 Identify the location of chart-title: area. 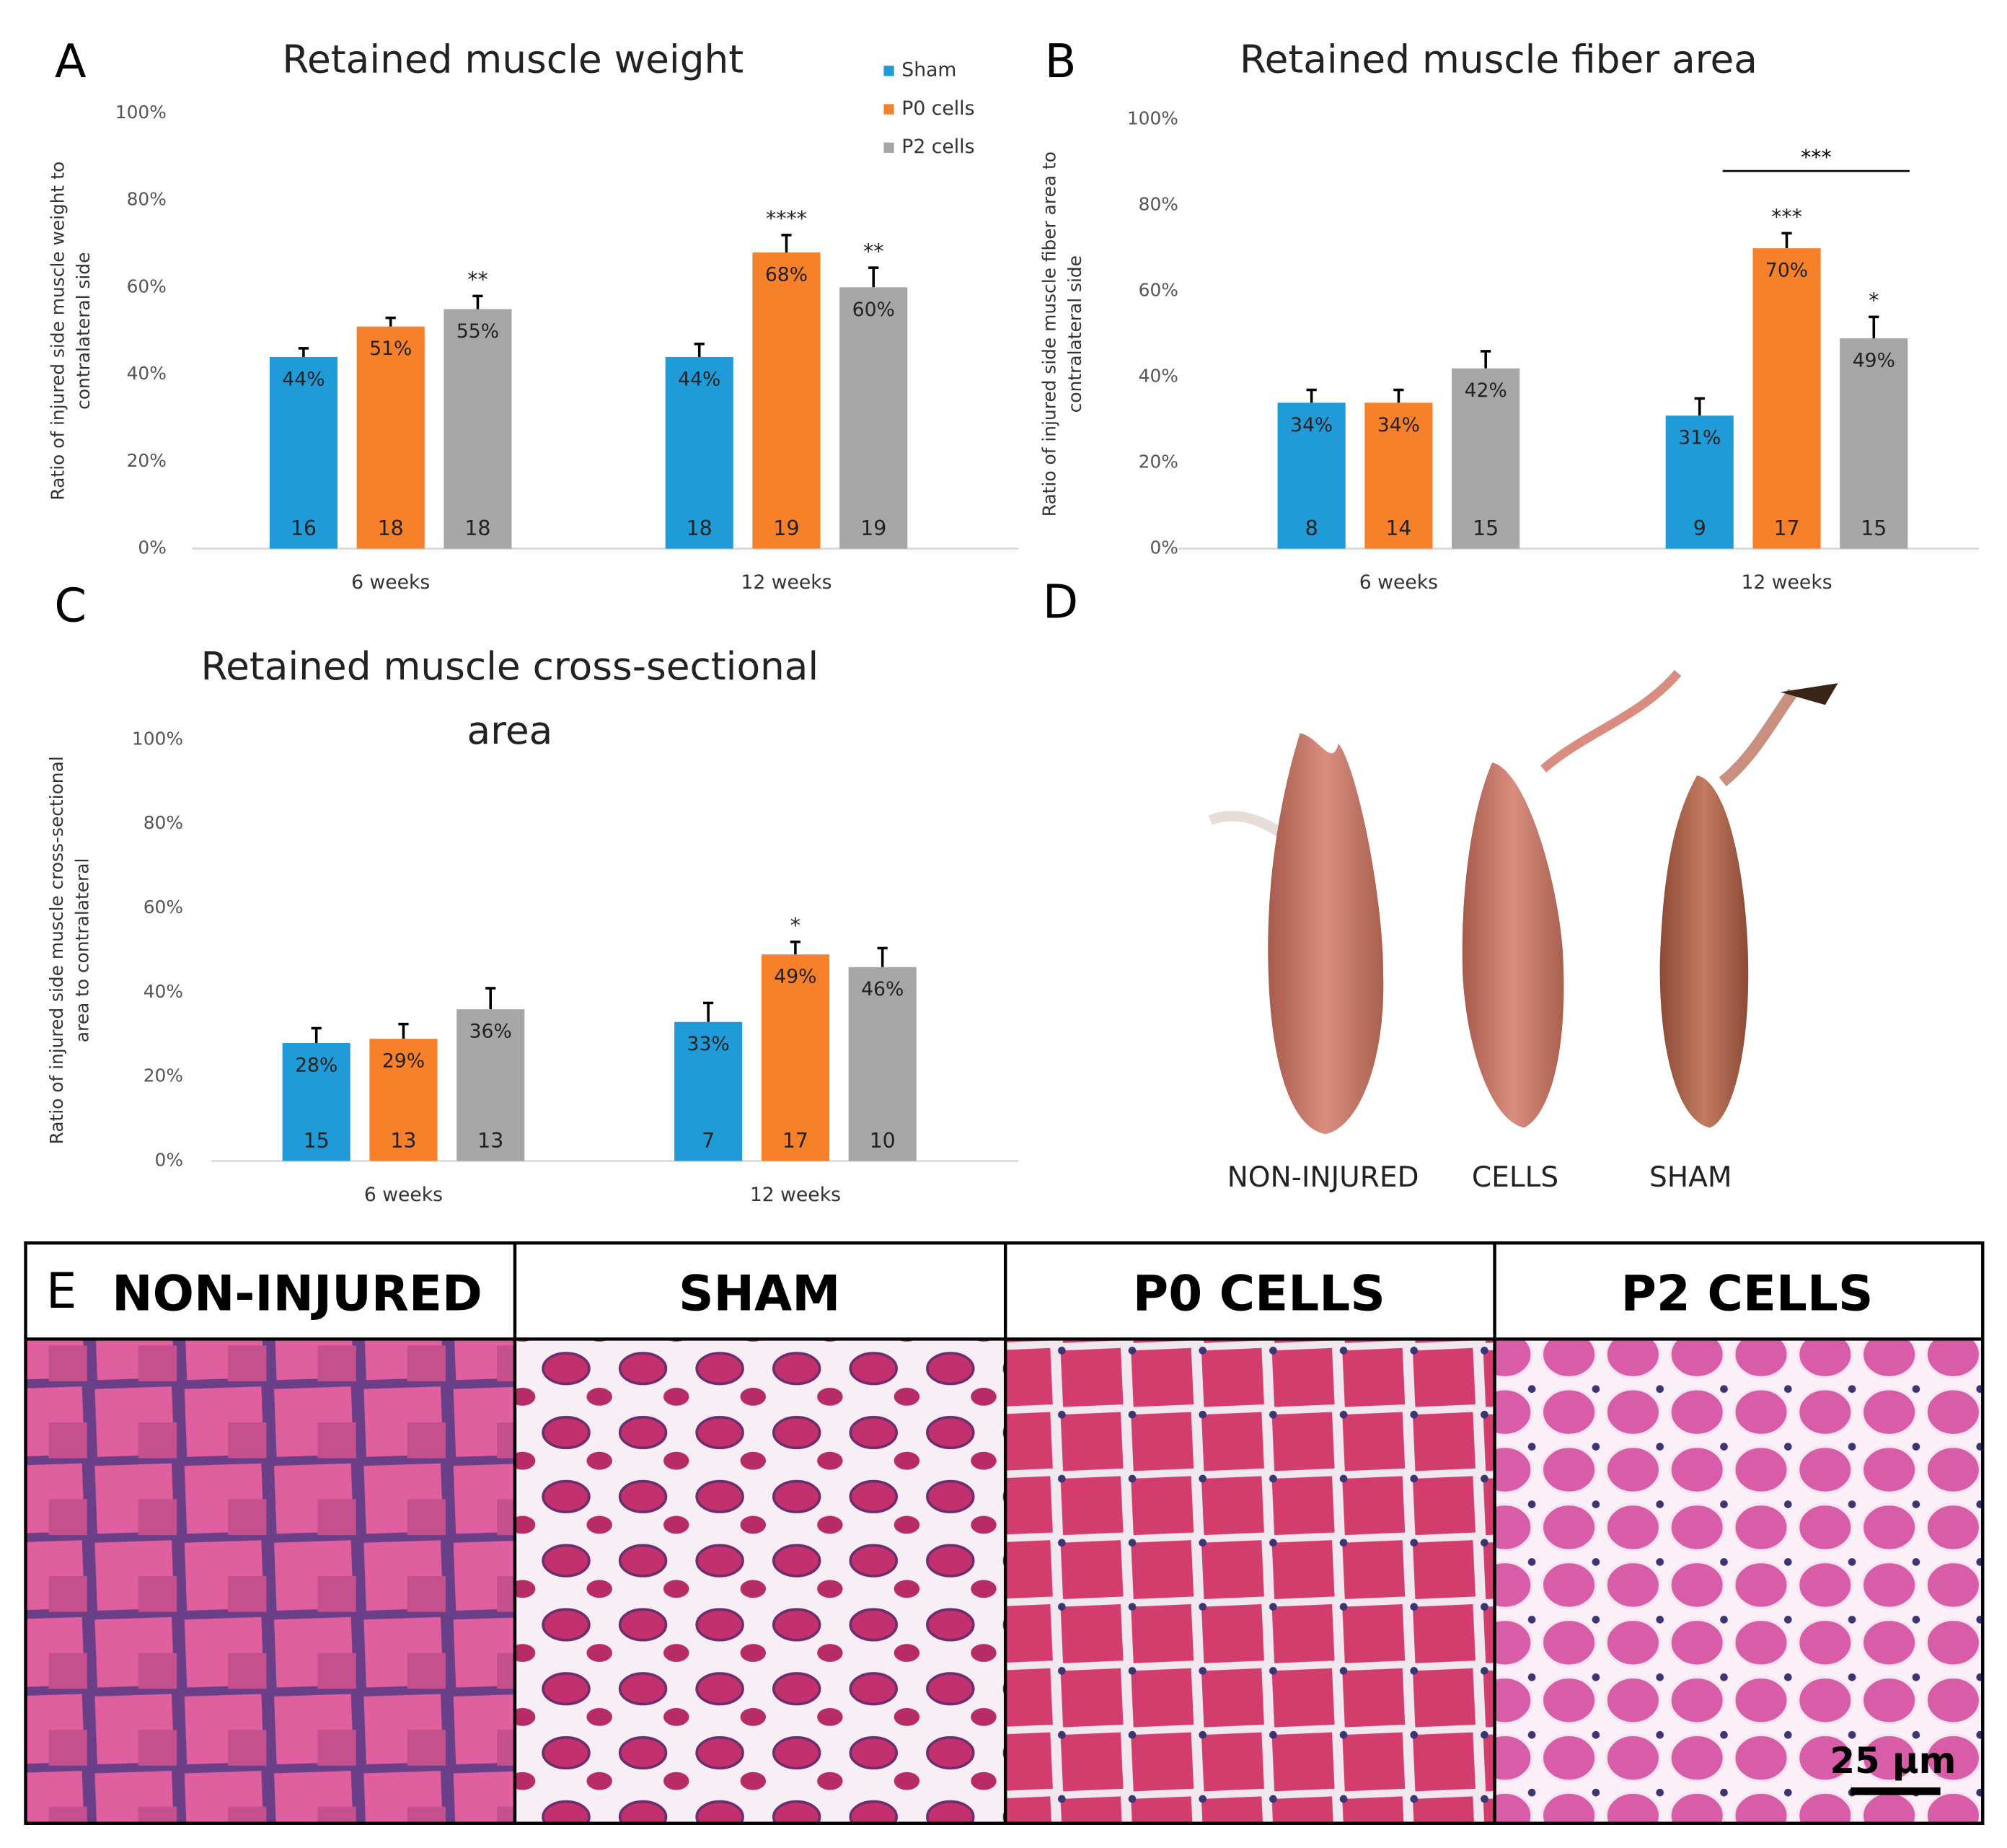
(510, 731).